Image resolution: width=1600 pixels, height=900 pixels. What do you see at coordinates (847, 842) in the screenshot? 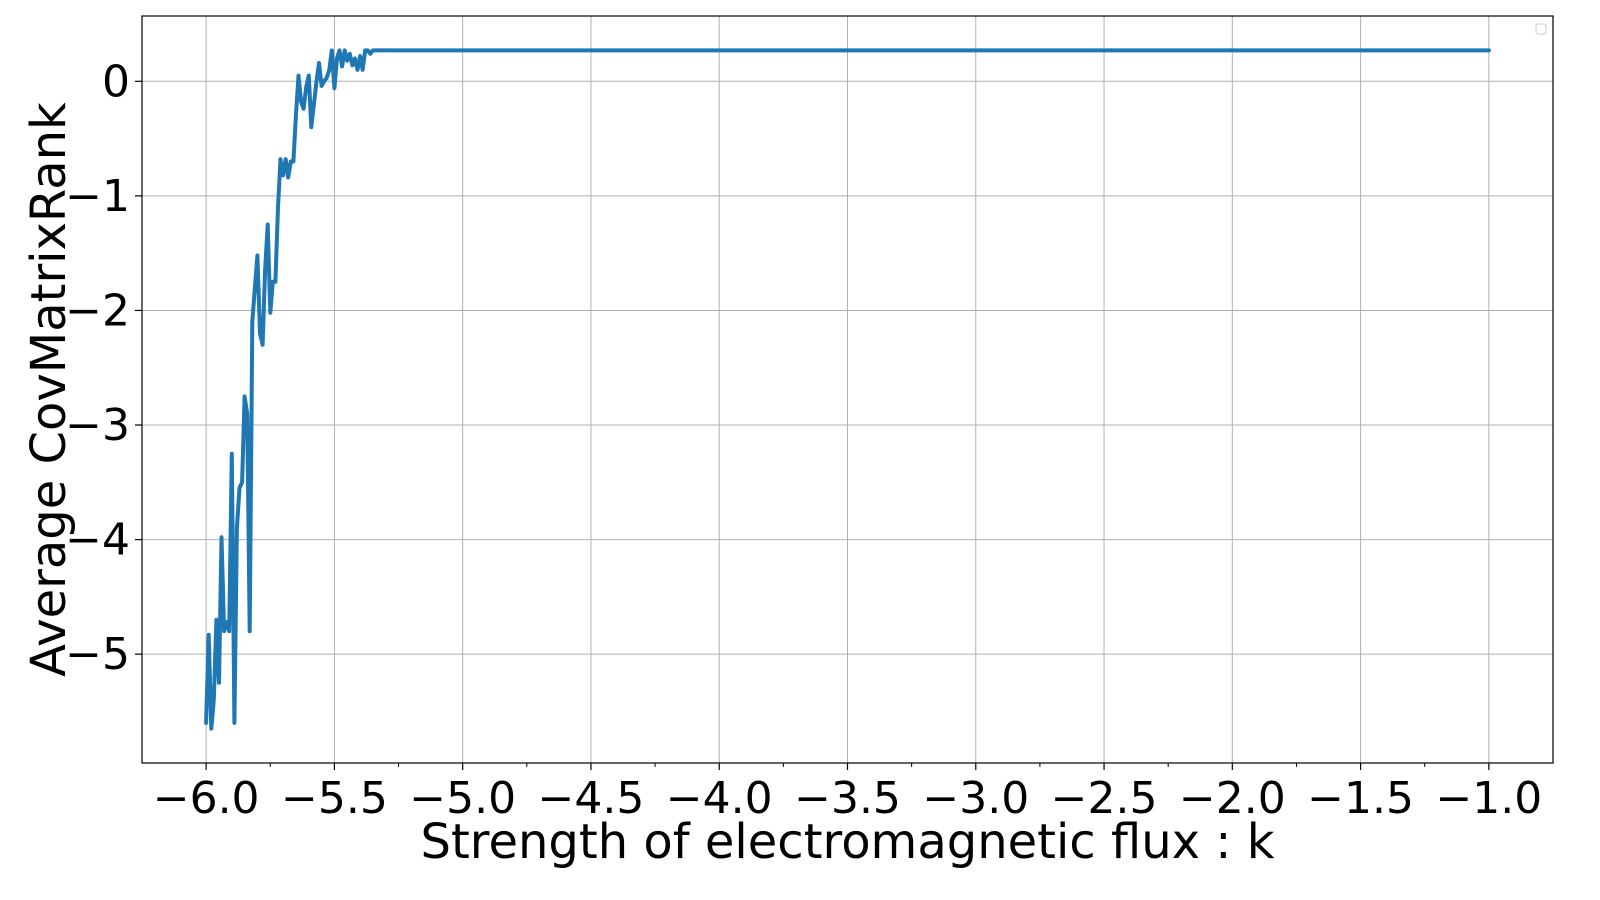
I see `x-axis-label: Strength of electromagnetic flux : k` at bounding box center [847, 842].